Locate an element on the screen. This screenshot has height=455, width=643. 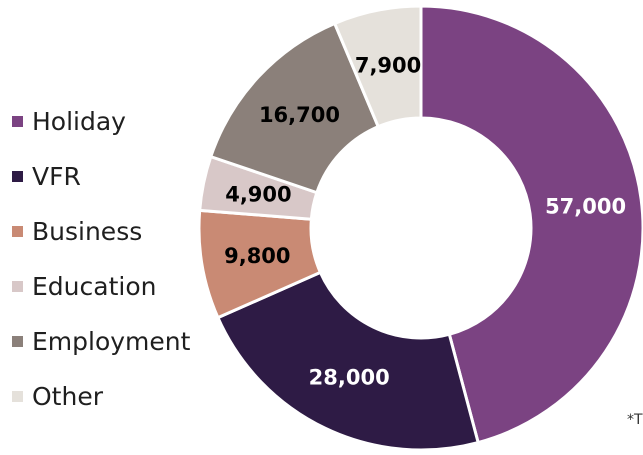
data-label-employment: 16,700 is located at coordinates (299, 115).